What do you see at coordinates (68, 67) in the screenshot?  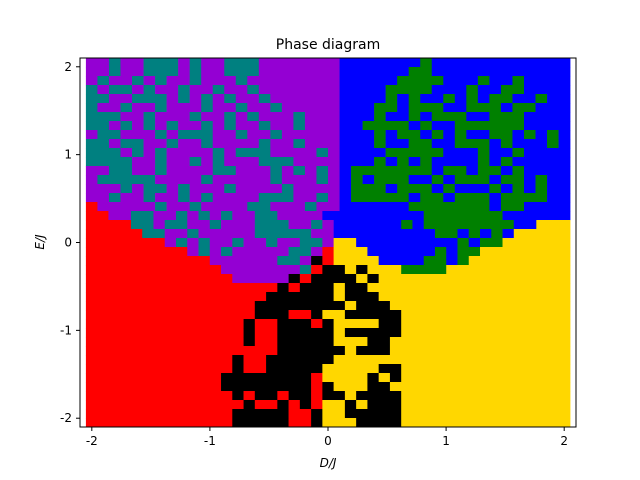 I see `y-tick-label: 2` at bounding box center [68, 67].